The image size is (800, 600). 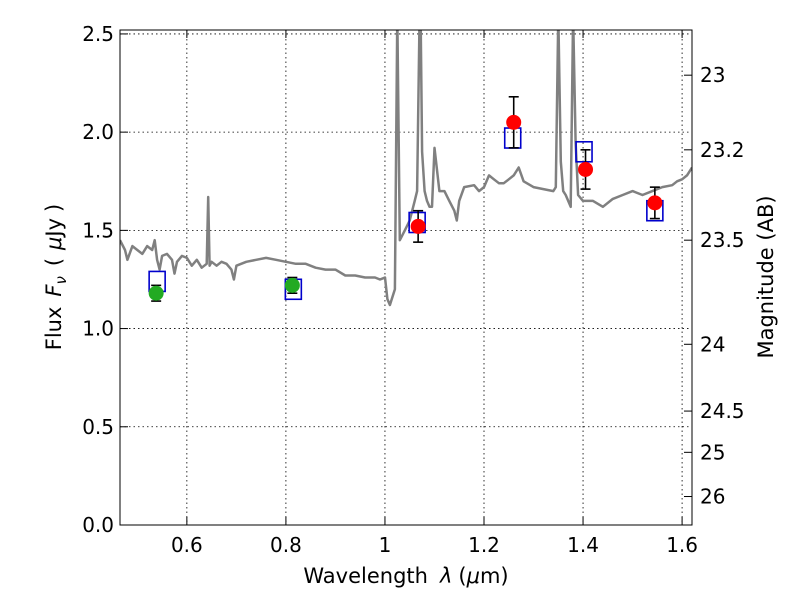 What do you see at coordinates (473, 576) in the screenshot?
I see `x-axis-label-unit-mu: μ` at bounding box center [473, 576].